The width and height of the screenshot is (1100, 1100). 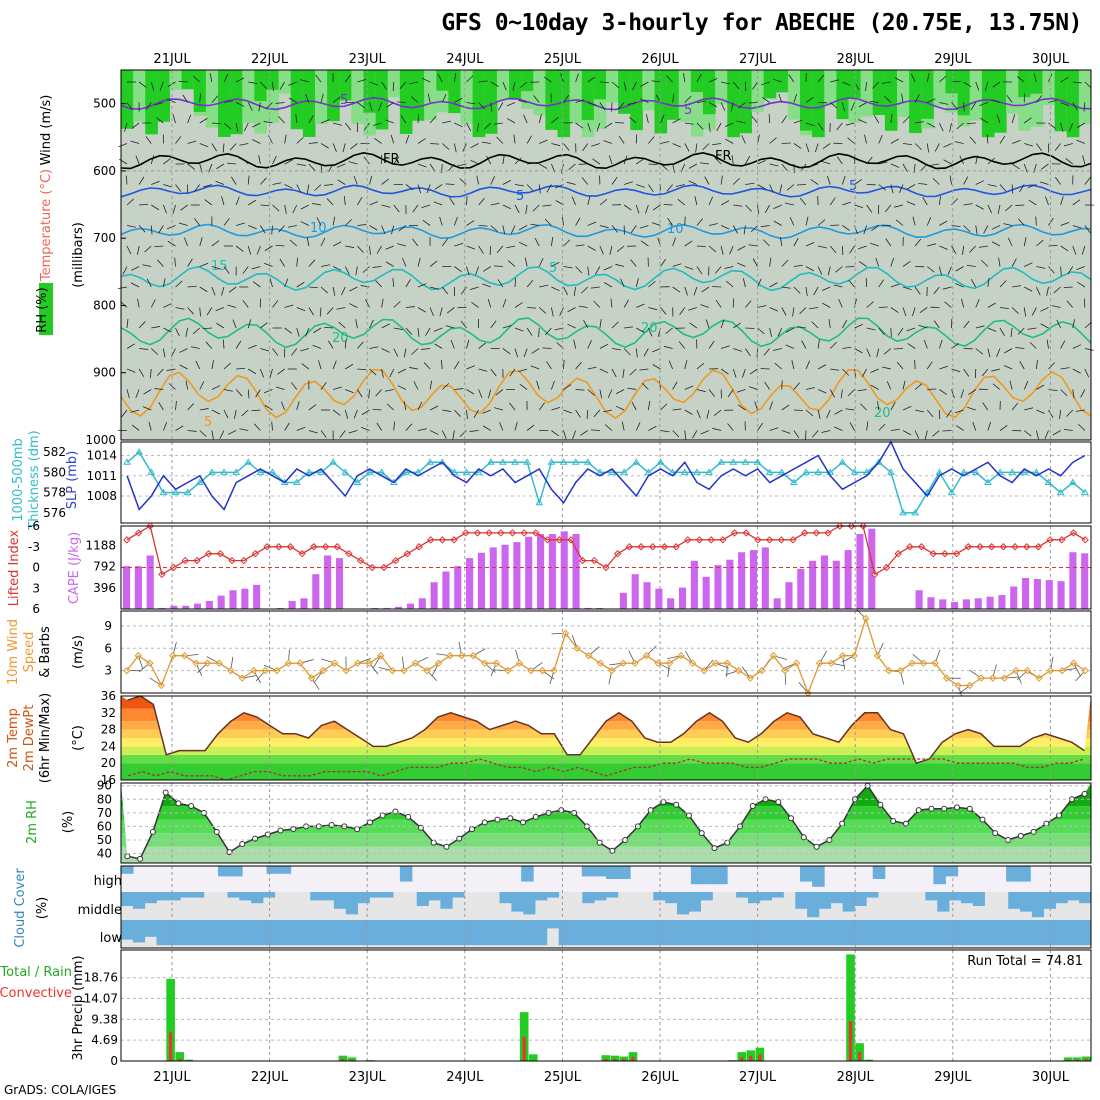 What do you see at coordinates (78, 652) in the screenshot?
I see `panel-label: (m/s)` at bounding box center [78, 652].